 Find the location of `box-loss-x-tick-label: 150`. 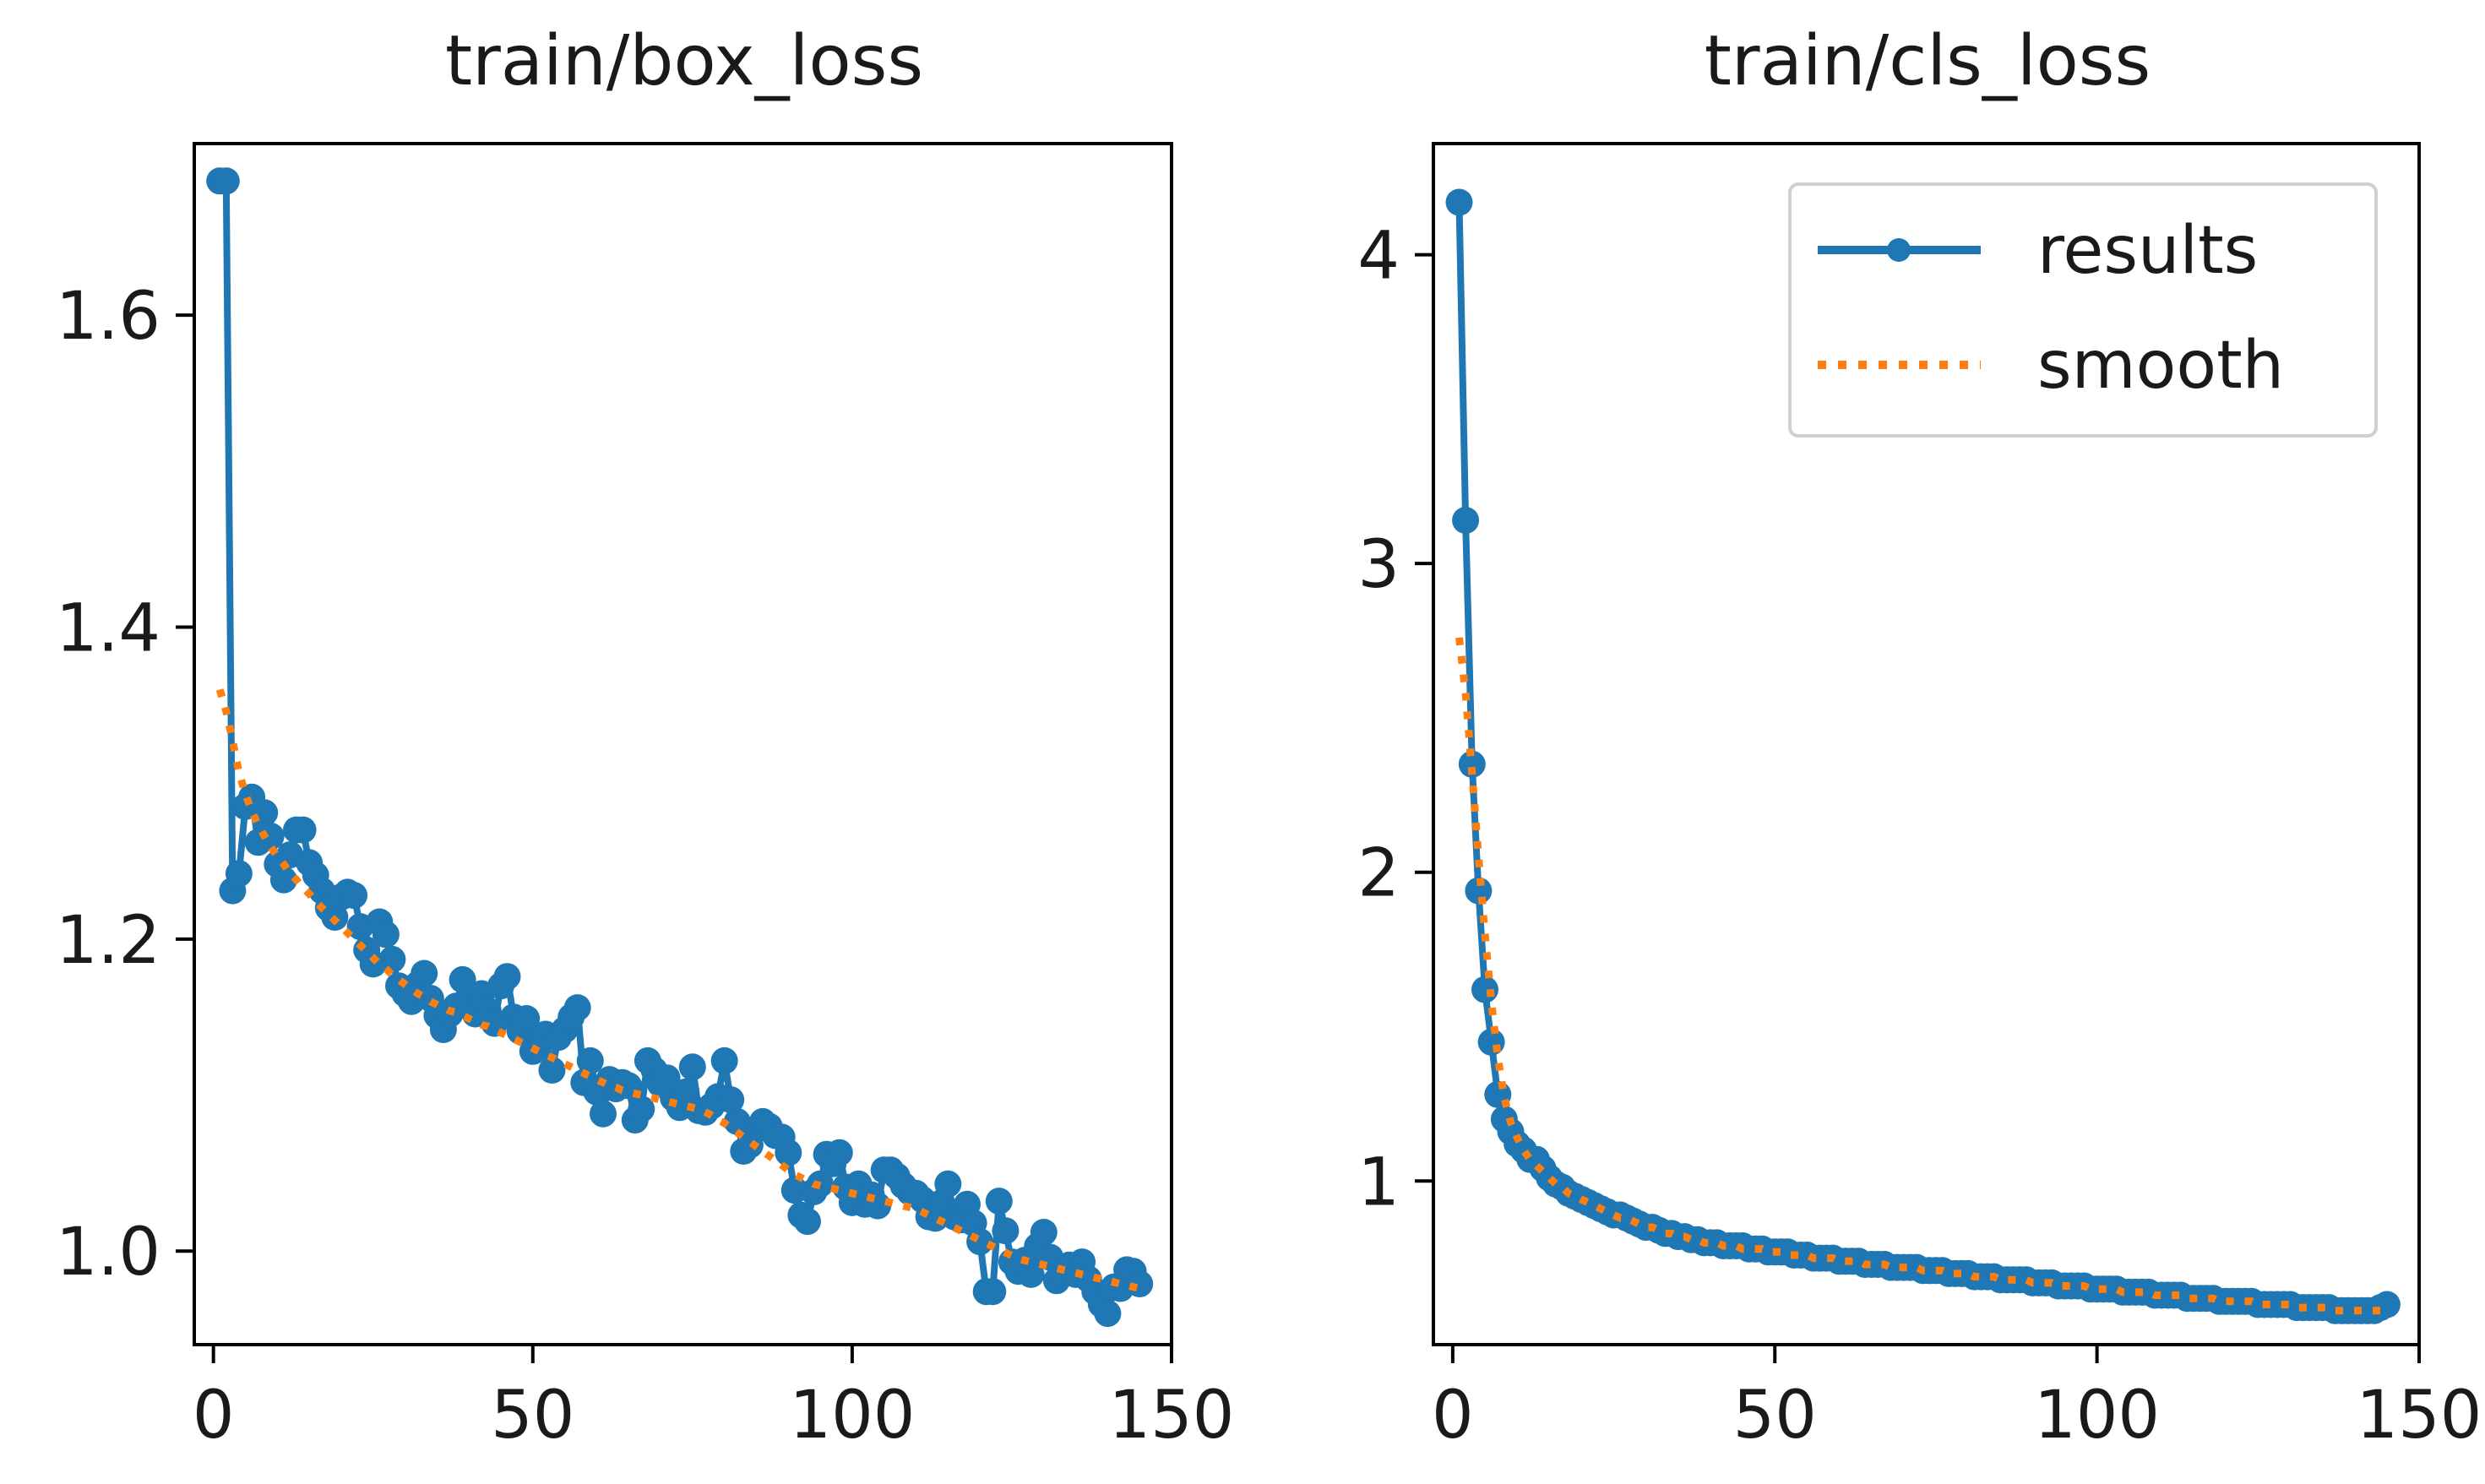

box-loss-x-tick-label: 150 is located at coordinates (1172, 1416).